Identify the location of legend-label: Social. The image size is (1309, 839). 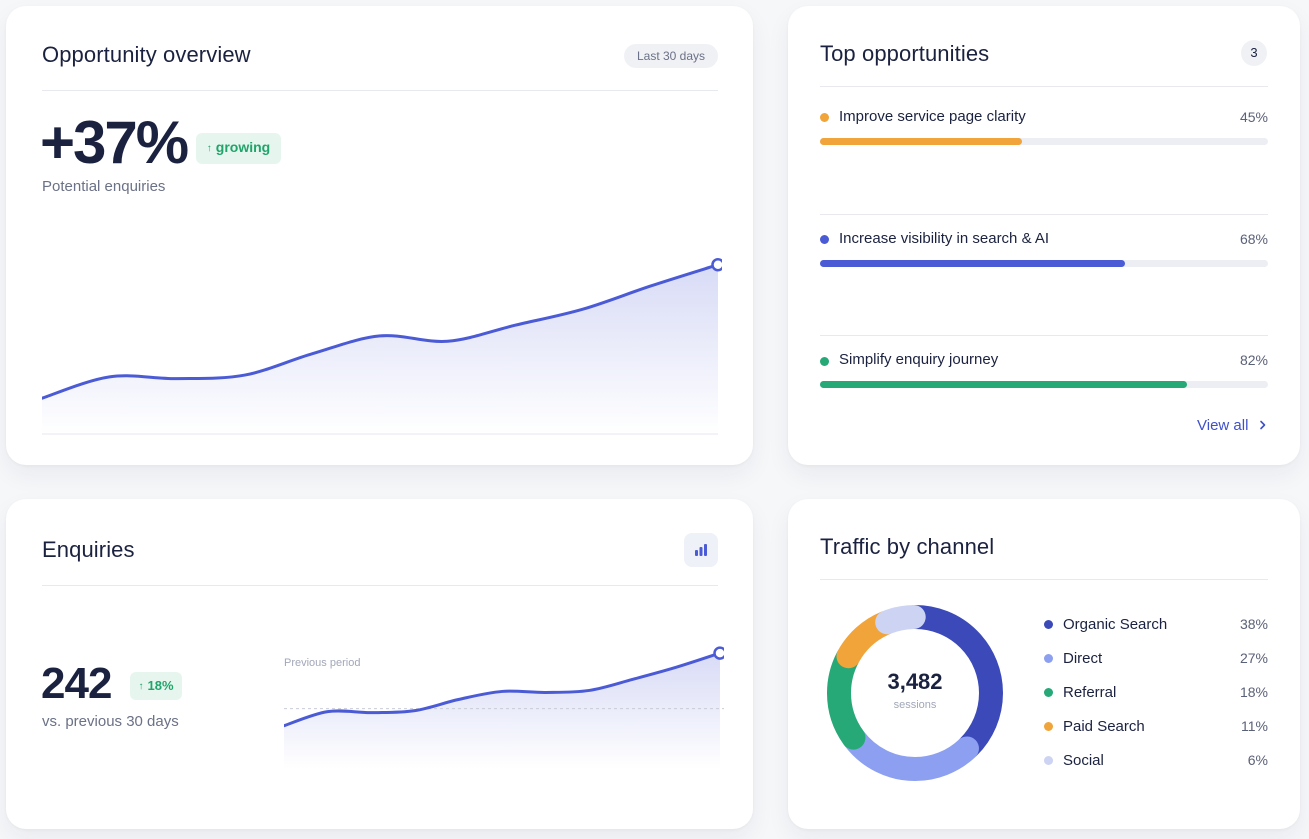
(1083, 760).